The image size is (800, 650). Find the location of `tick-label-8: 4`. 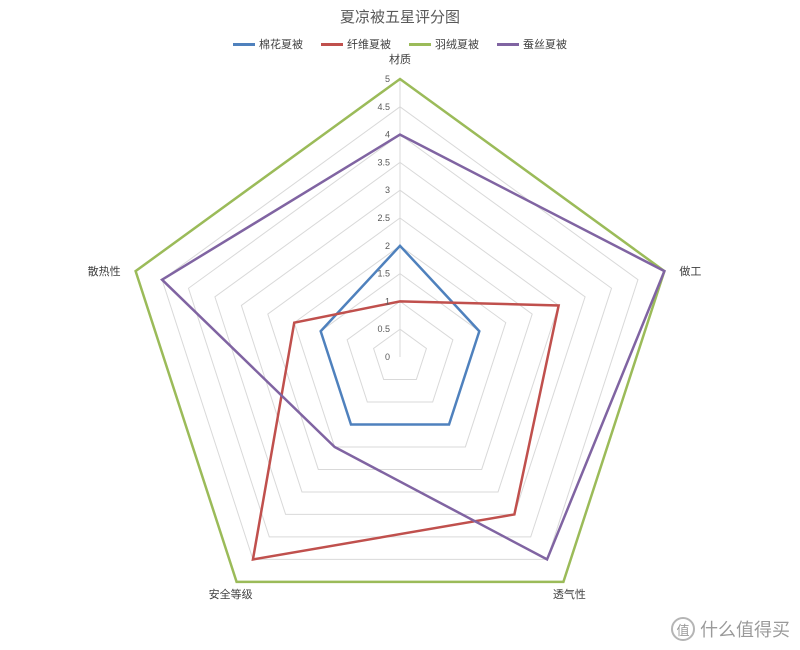

tick-label-8: 4 is located at coordinates (387, 135).